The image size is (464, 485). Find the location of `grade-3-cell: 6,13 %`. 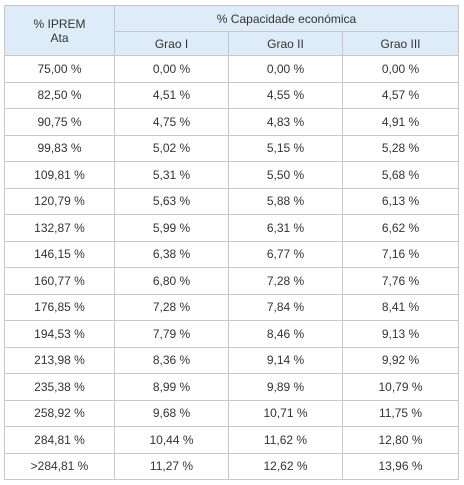

grade-3-cell: 6,13 % is located at coordinates (400, 201).